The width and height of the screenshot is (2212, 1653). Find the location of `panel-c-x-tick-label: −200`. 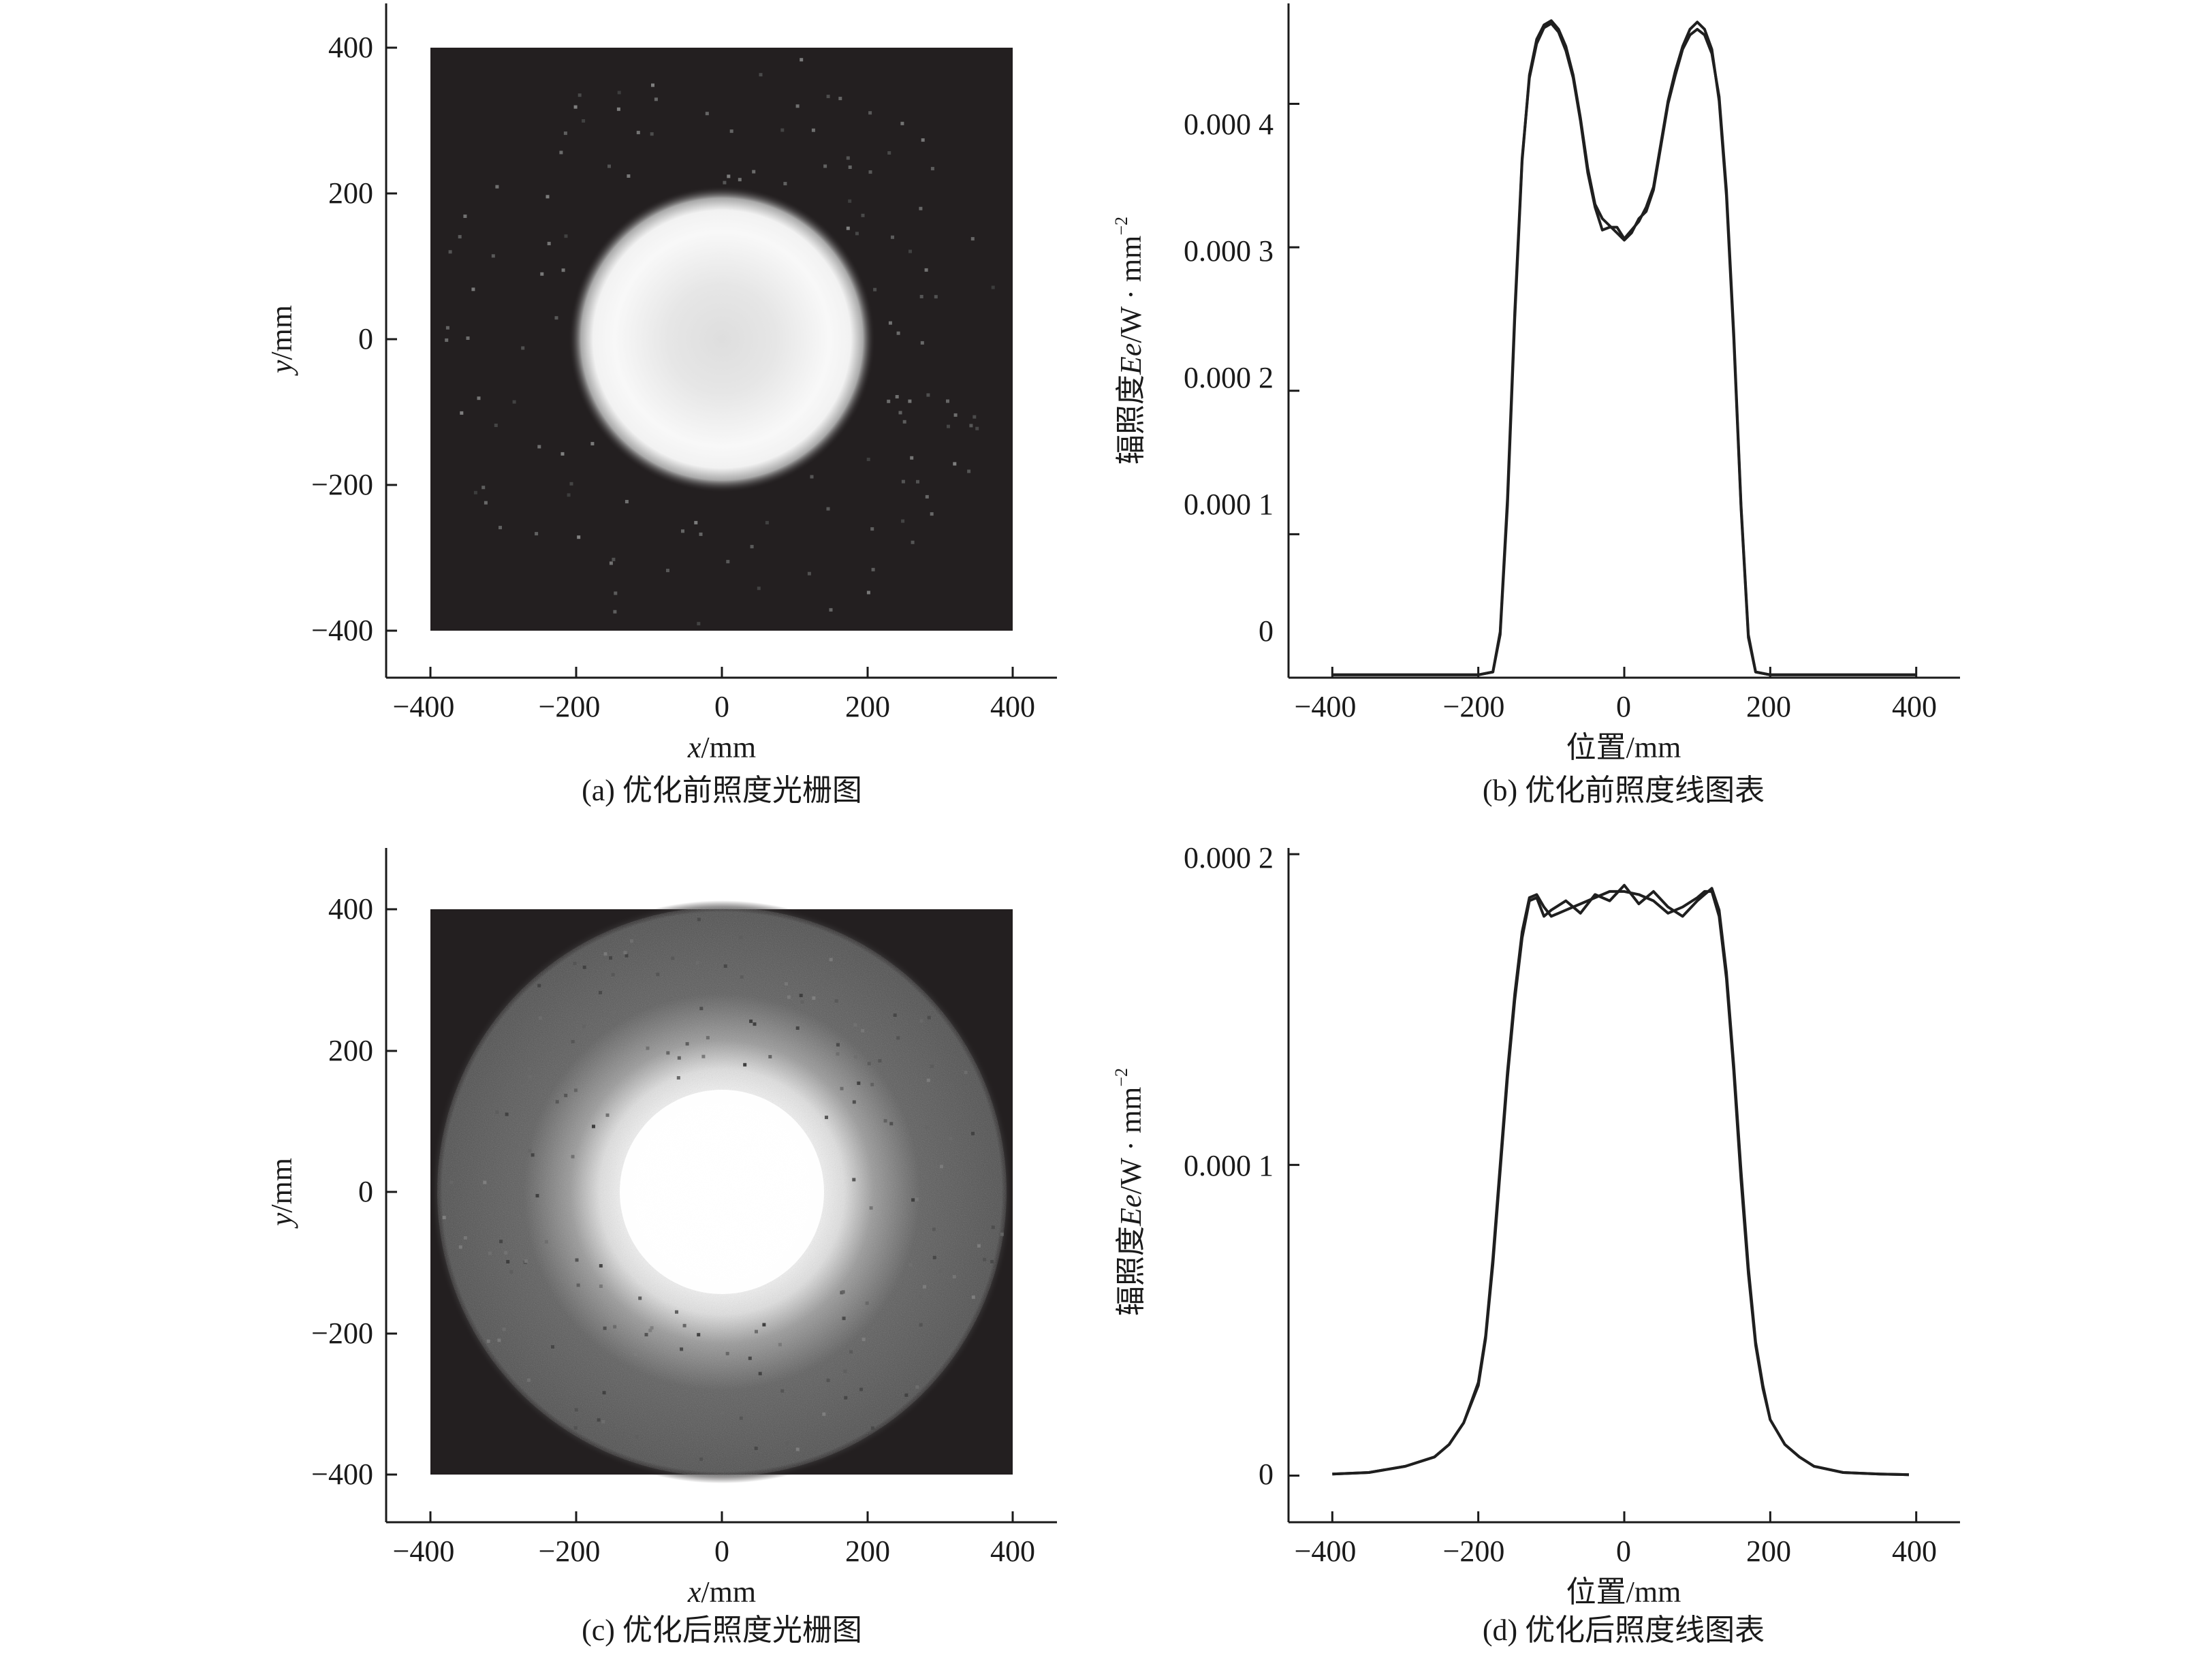

panel-c-x-tick-label: −200 is located at coordinates (570, 1551).